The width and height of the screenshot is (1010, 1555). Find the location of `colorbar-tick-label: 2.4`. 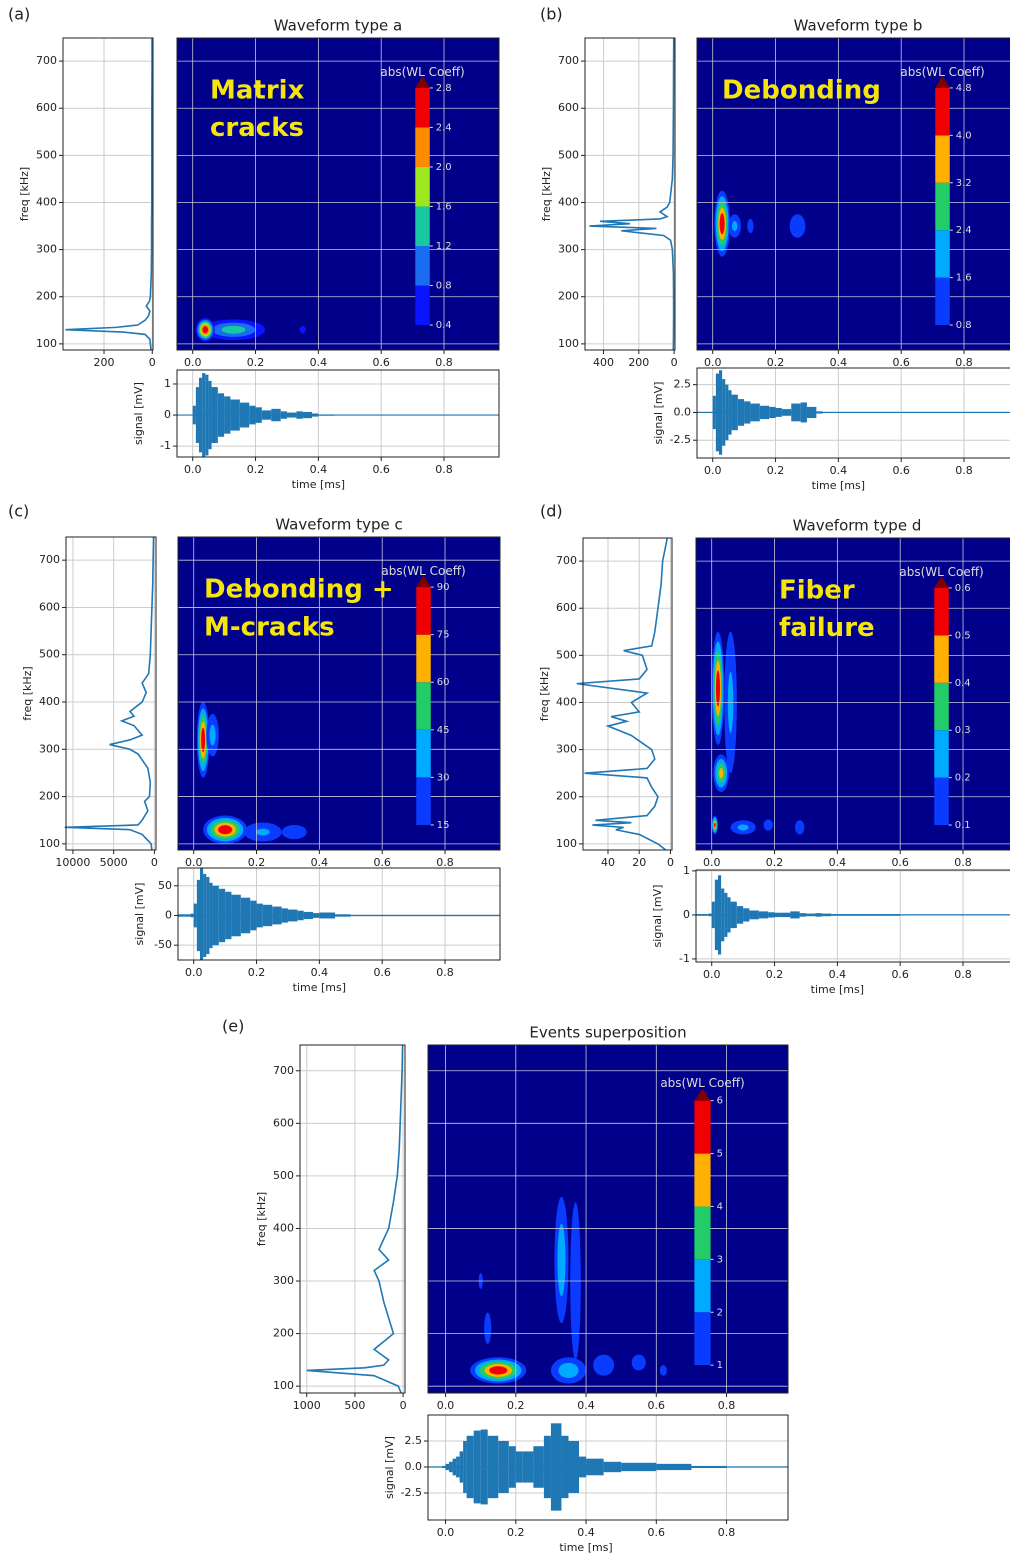

colorbar-tick-label: 2.4 is located at coordinates (964, 230).